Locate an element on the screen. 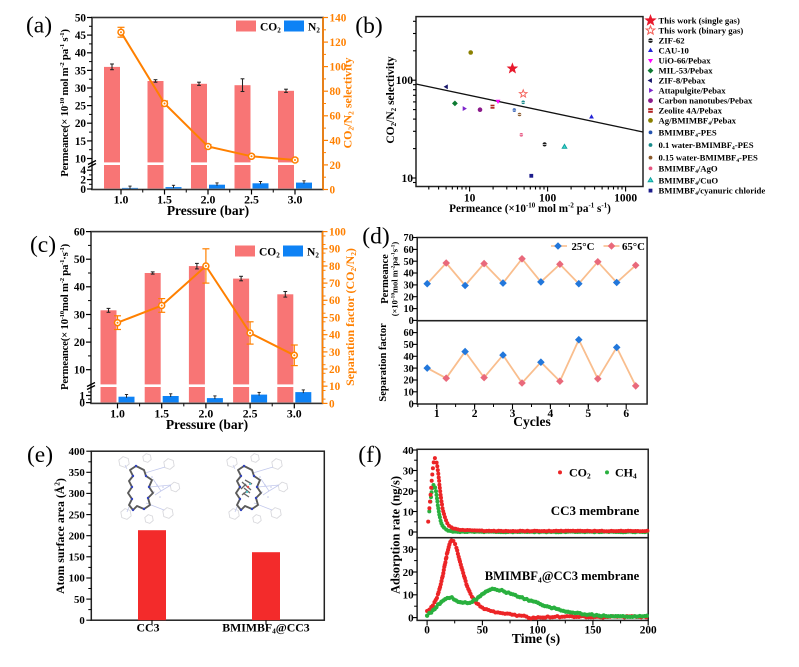  svg-text: 1.5 is located at coordinates (161, 413).